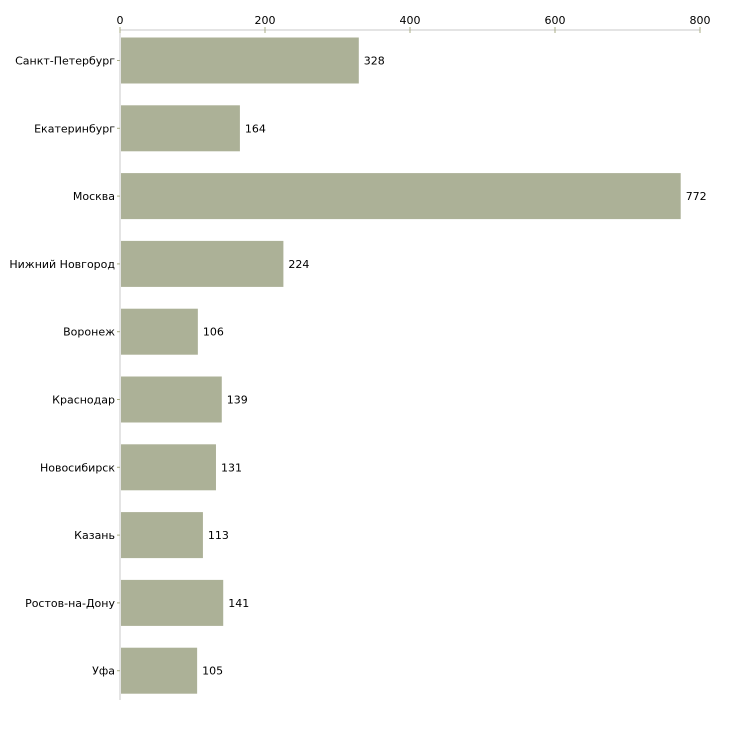 This screenshot has height=735, width=730. What do you see at coordinates (212, 671) in the screenshot?
I see `data-label: 105` at bounding box center [212, 671].